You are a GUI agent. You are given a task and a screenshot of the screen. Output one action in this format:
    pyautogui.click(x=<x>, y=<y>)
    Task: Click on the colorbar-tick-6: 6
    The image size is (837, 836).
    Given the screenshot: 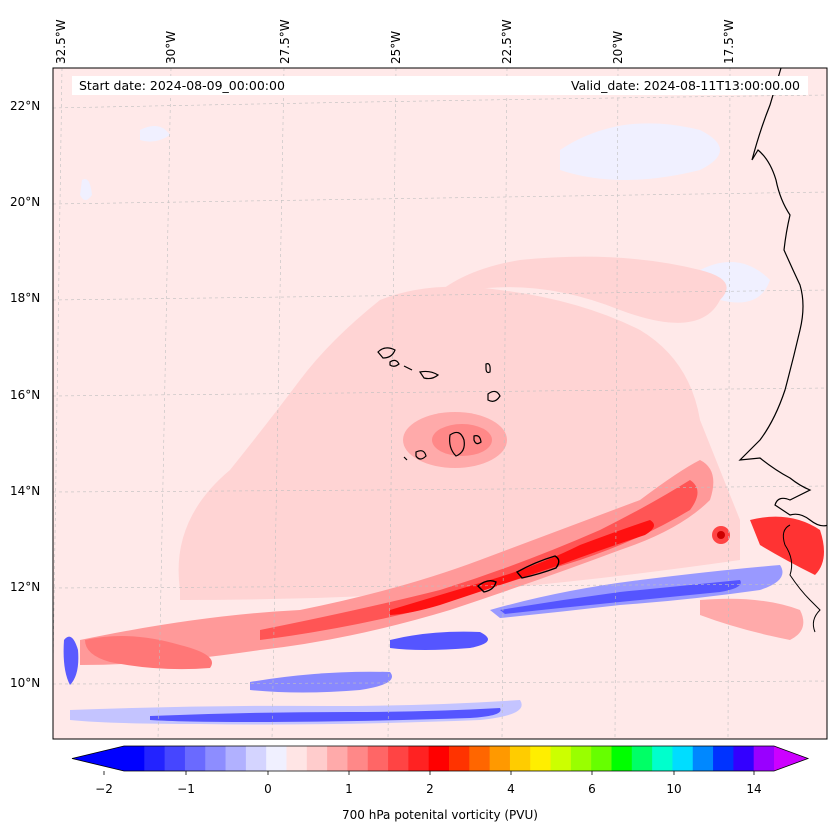 What is the action you would take?
    pyautogui.click(x=592, y=789)
    